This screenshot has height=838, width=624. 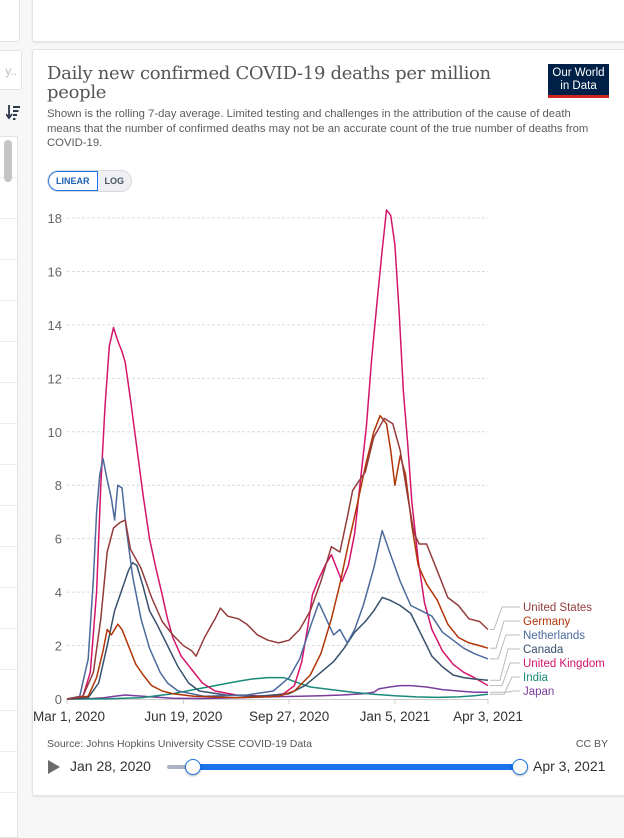 I want to click on y-tick-label: 12, so click(x=55, y=378).